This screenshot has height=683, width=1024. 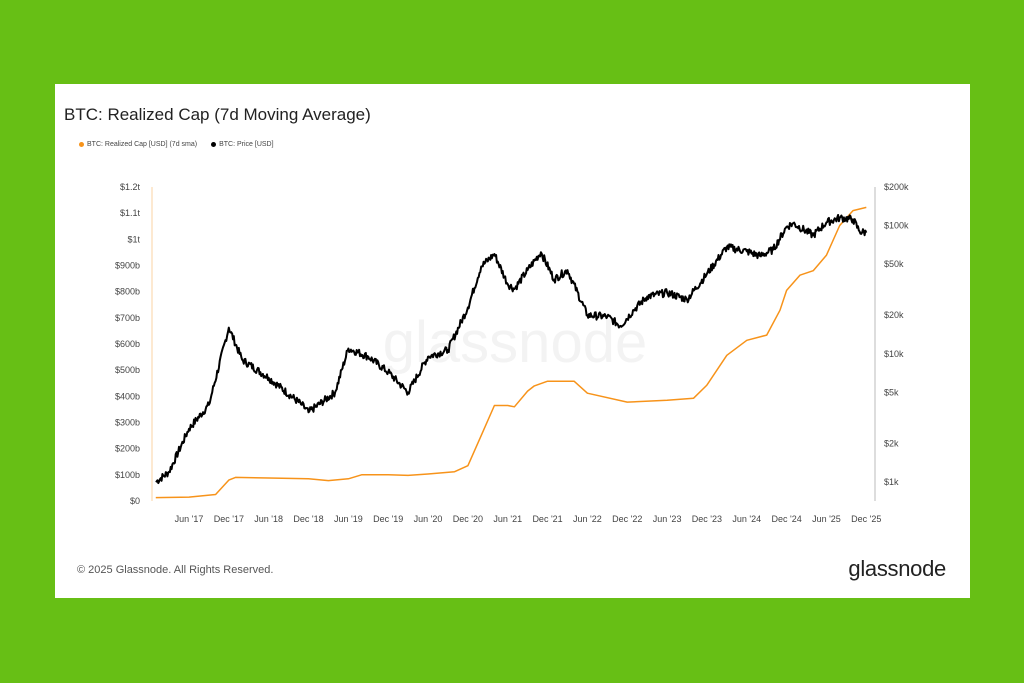 I want to click on y-left-tick-label: $0, so click(x=135, y=501).